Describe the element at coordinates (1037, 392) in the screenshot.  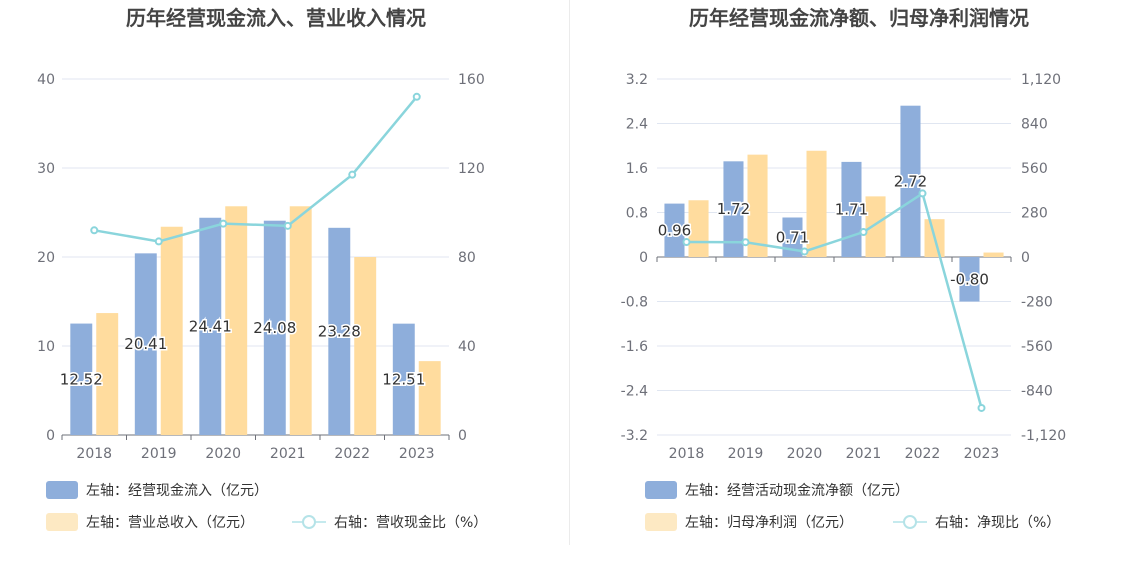
I see `right-axis-tick-label: -840` at that location.